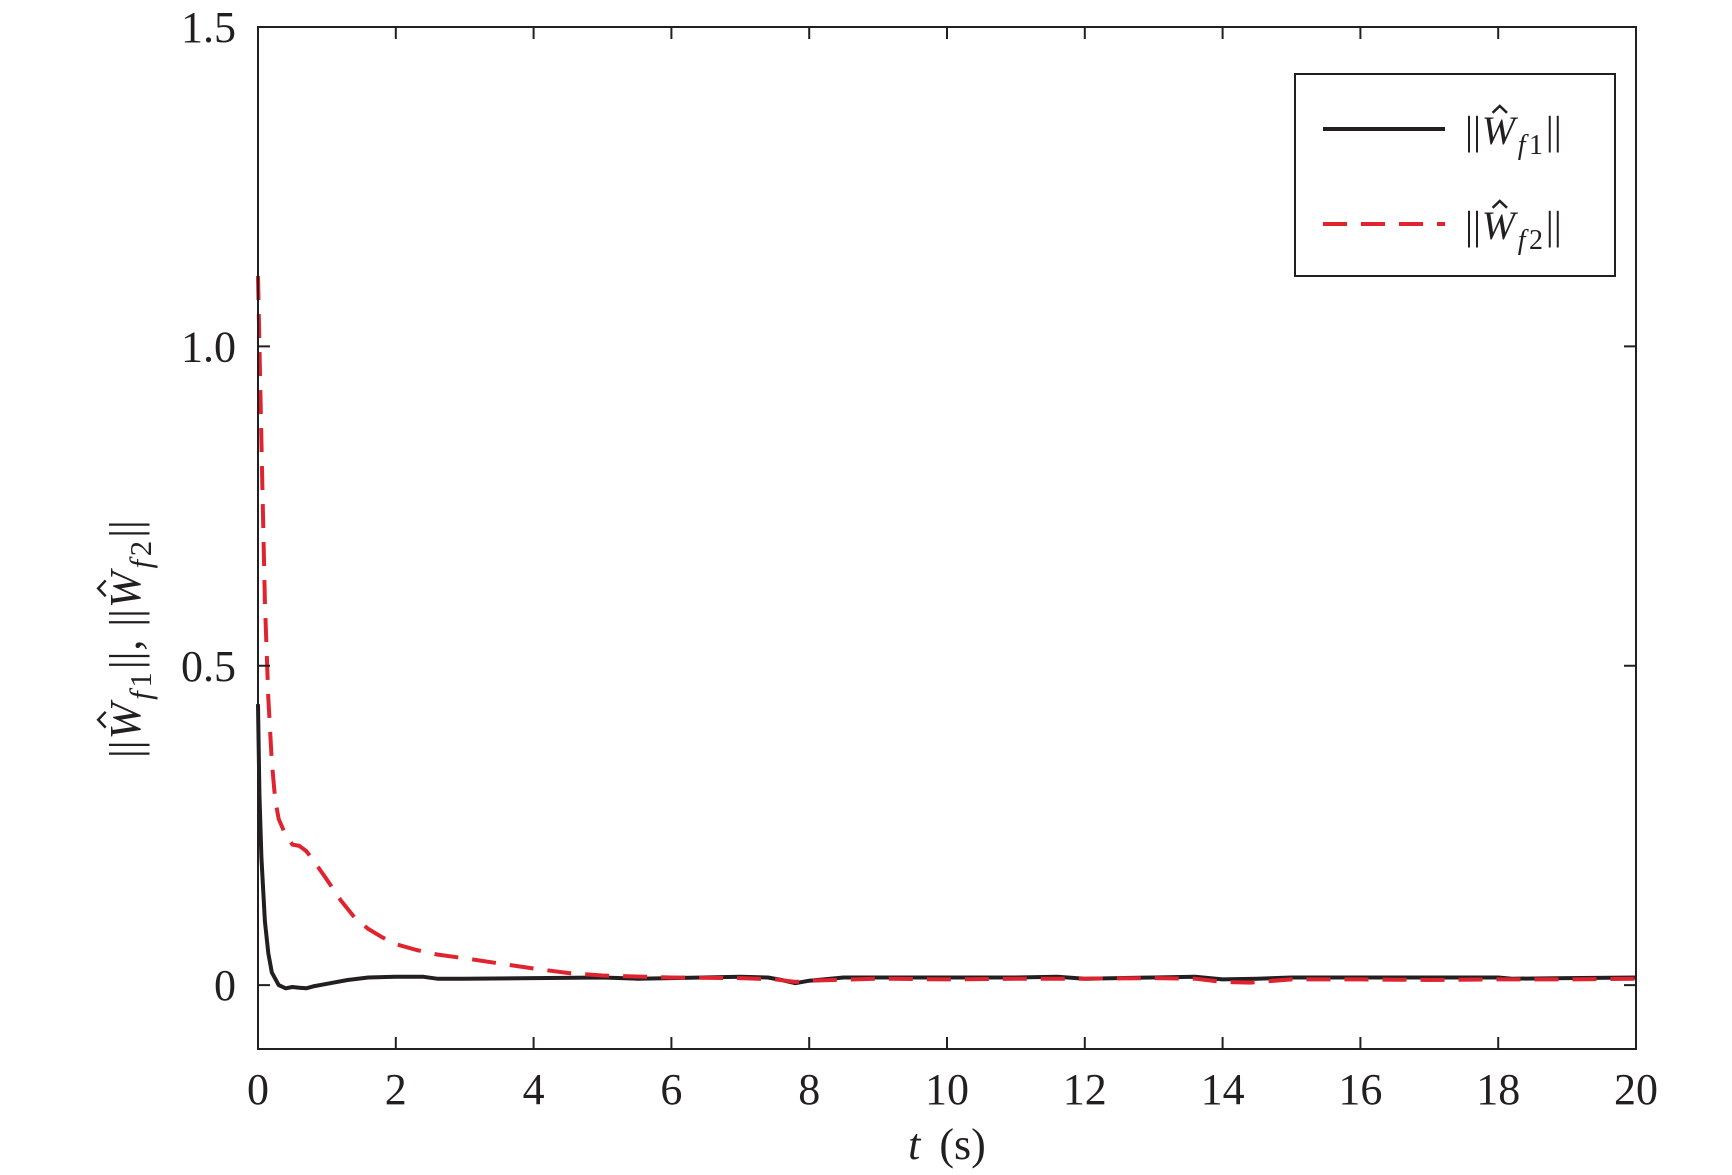 The width and height of the screenshot is (1732, 1175). I want to click on y-tick-label: 0.5, so click(208, 666).